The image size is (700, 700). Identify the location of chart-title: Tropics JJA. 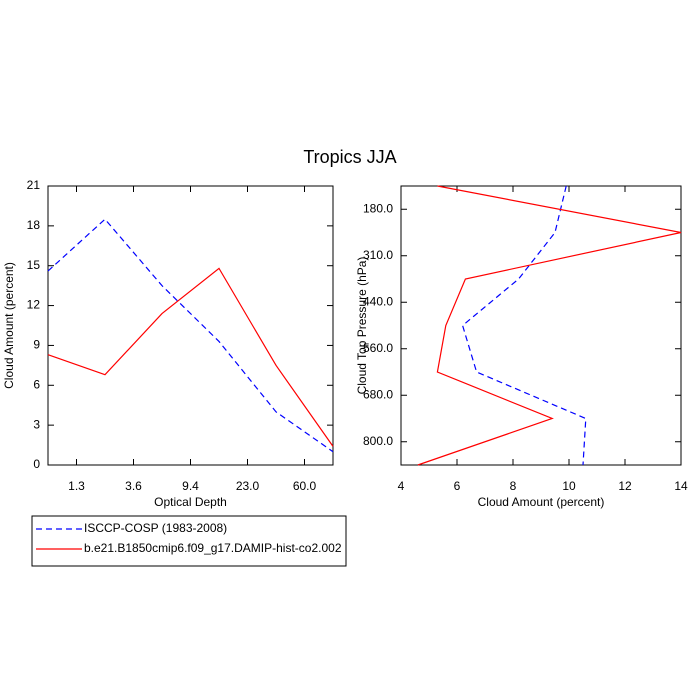
(349, 157).